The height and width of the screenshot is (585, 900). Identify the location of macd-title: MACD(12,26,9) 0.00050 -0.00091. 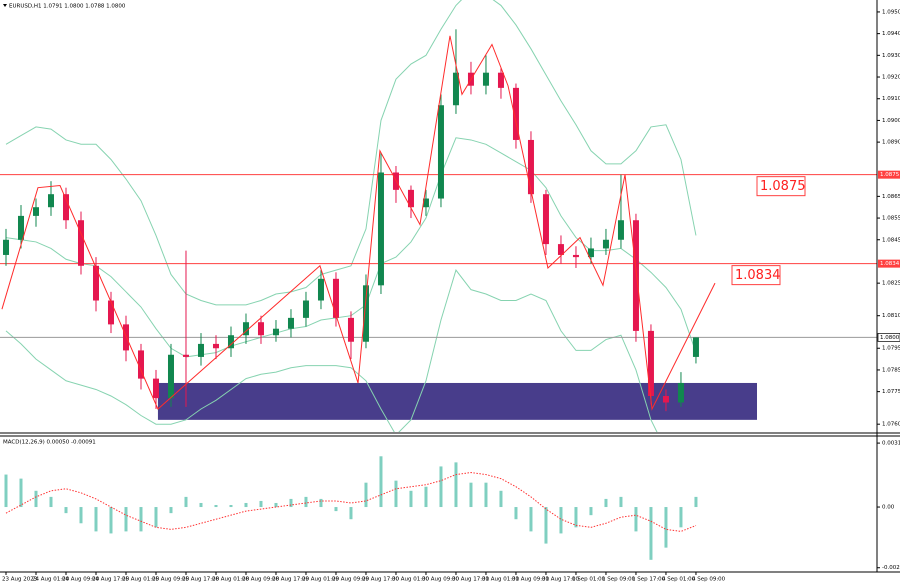
(49, 443).